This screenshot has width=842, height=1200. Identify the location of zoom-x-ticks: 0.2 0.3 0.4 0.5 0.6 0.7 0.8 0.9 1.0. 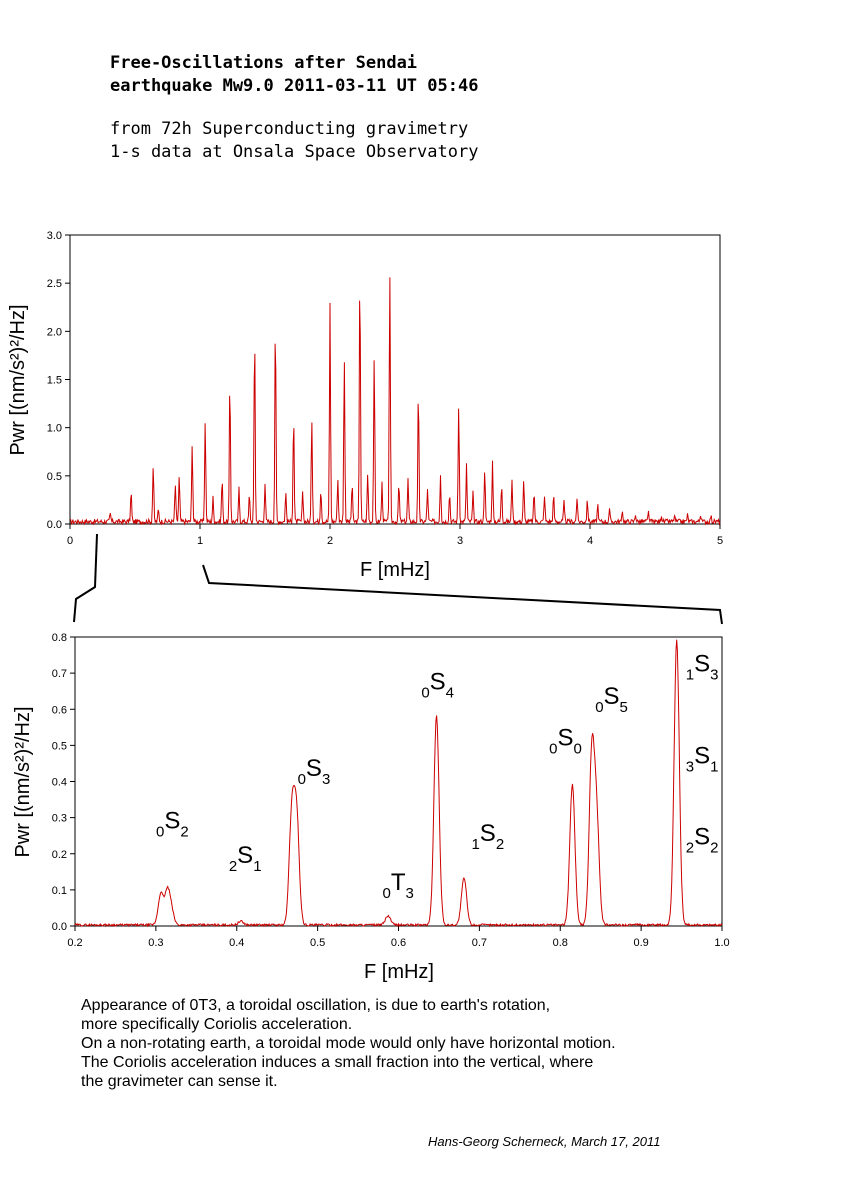
(398, 937).